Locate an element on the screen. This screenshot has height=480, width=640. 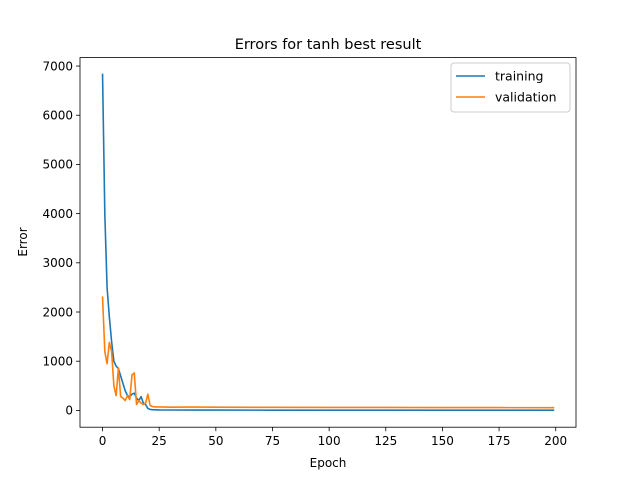
x-tick-label: 175 is located at coordinates (499, 441).